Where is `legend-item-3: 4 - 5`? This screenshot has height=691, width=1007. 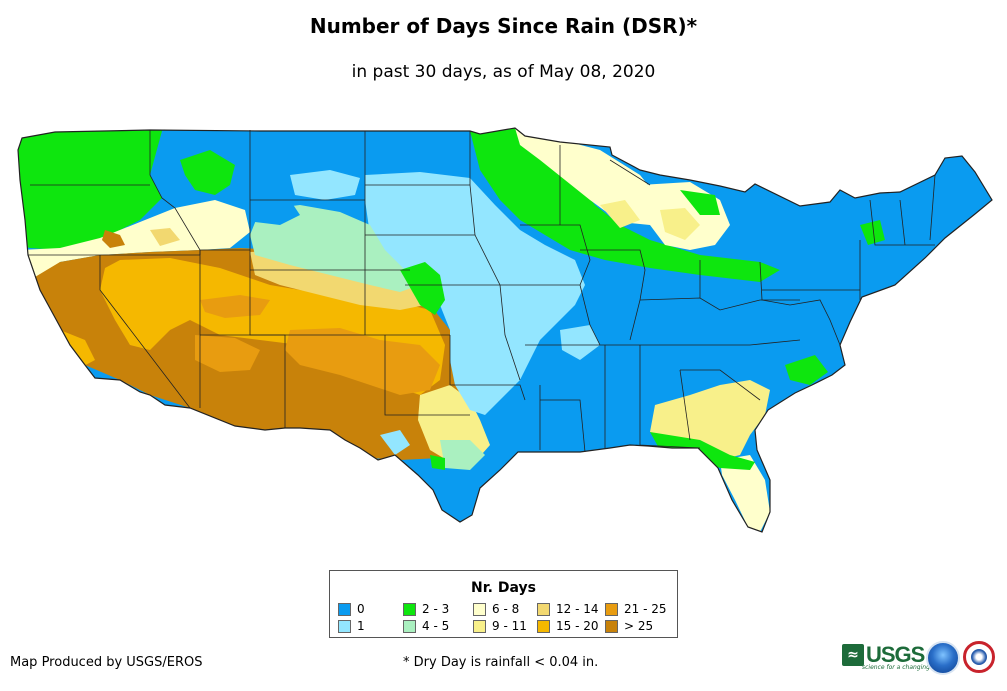
legend-item-3: 4 - 5 is located at coordinates (426, 626).